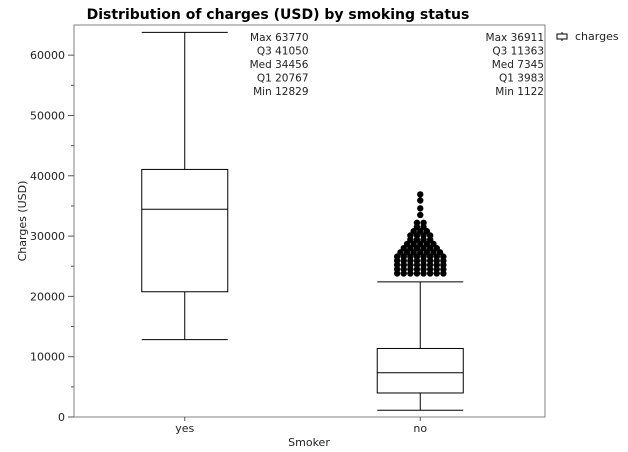  I want to click on box-no, so click(420, 301).